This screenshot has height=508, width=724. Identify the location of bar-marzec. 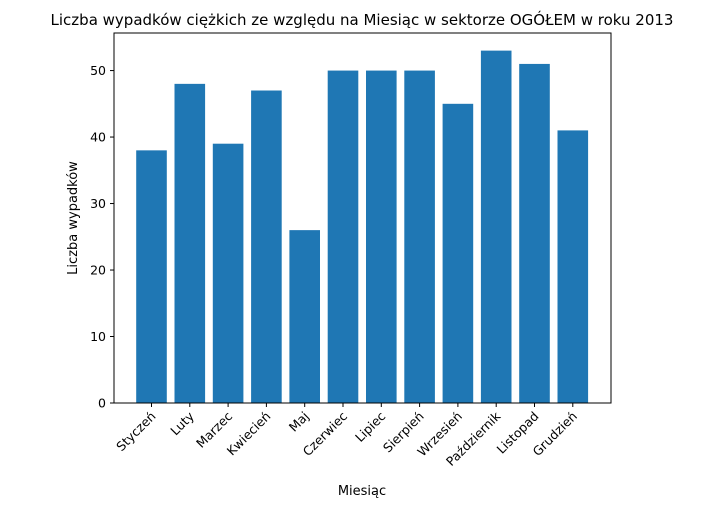
(228, 273).